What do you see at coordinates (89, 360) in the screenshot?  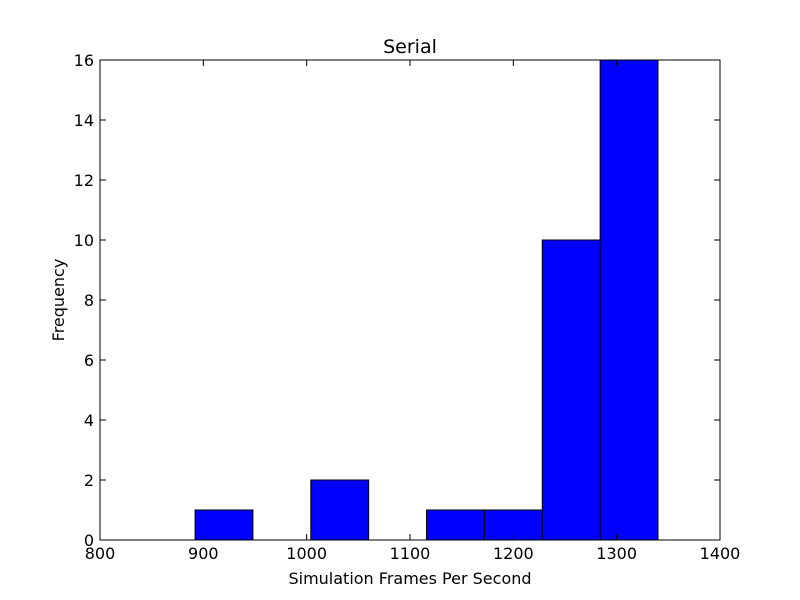 I see `y-tick-label-3: 6` at bounding box center [89, 360].